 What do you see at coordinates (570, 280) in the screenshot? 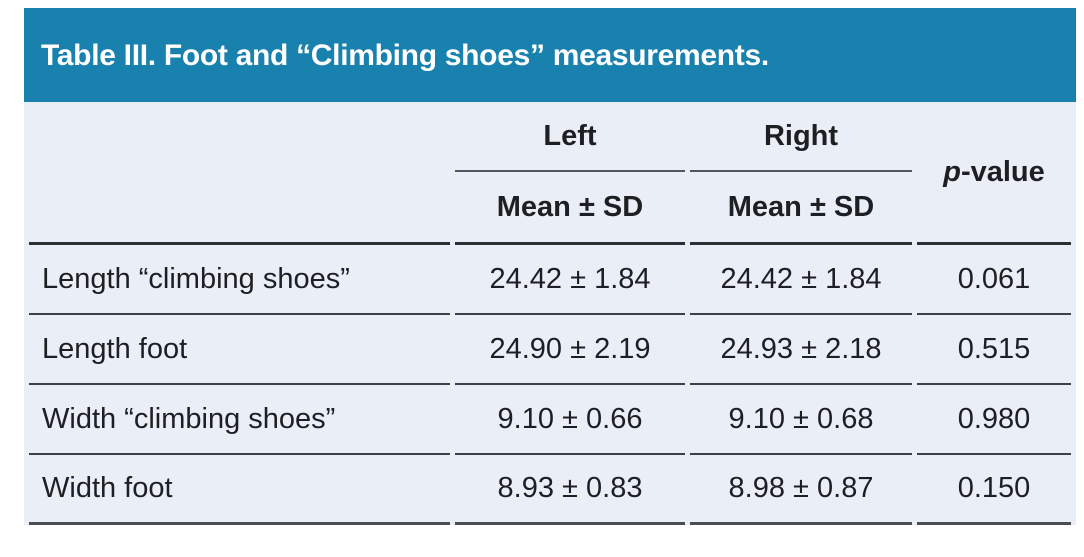
I see `left-mean-cell: 24.42 ± 1.84` at bounding box center [570, 280].